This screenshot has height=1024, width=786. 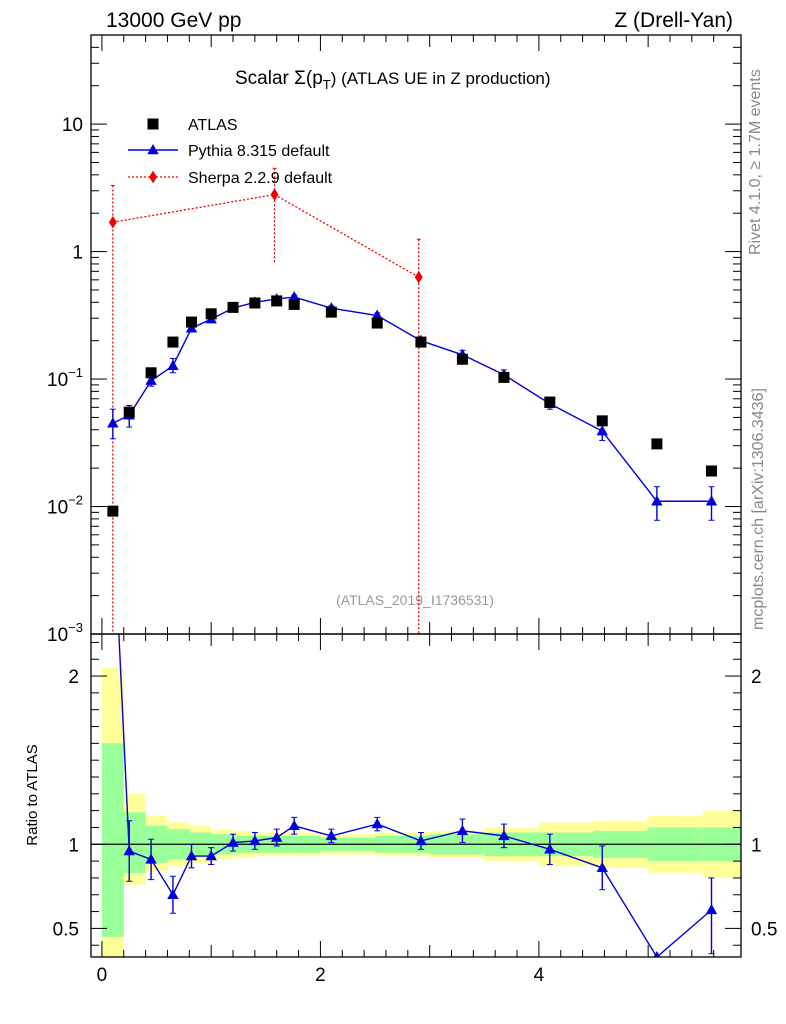 What do you see at coordinates (73, 845) in the screenshot?
I see `ratio-y-tick-label-left: 1` at bounding box center [73, 845].